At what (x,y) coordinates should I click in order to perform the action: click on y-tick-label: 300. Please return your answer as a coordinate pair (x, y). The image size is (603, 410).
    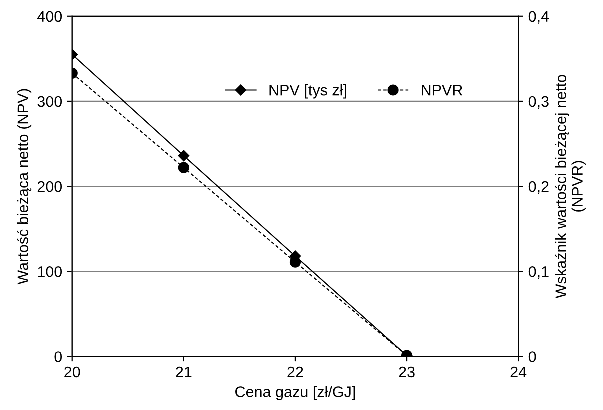
    Looking at the image, I should click on (50, 102).